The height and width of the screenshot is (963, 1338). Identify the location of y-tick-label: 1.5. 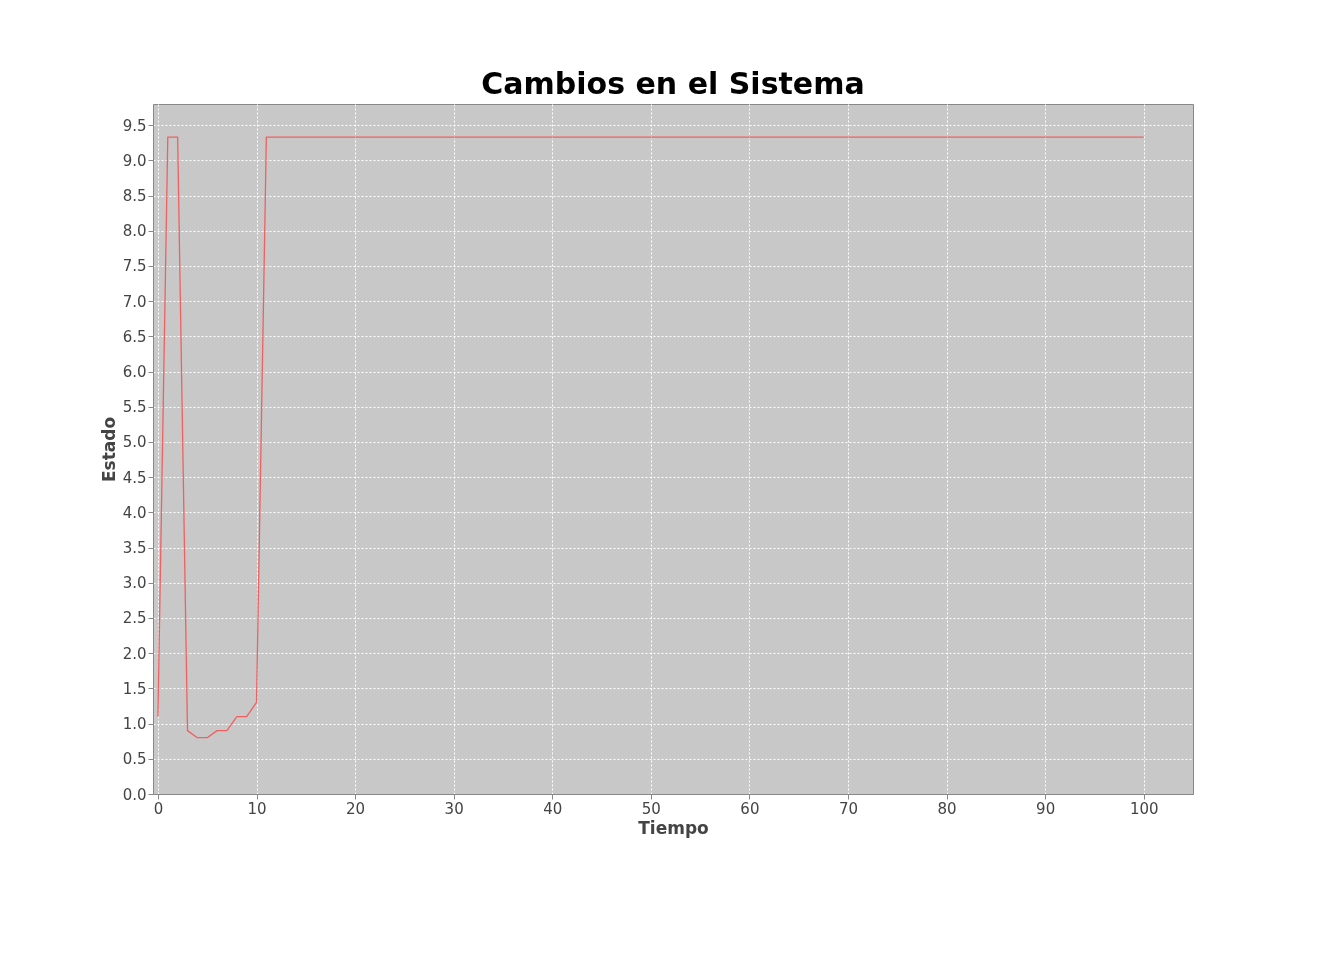
(134, 688).